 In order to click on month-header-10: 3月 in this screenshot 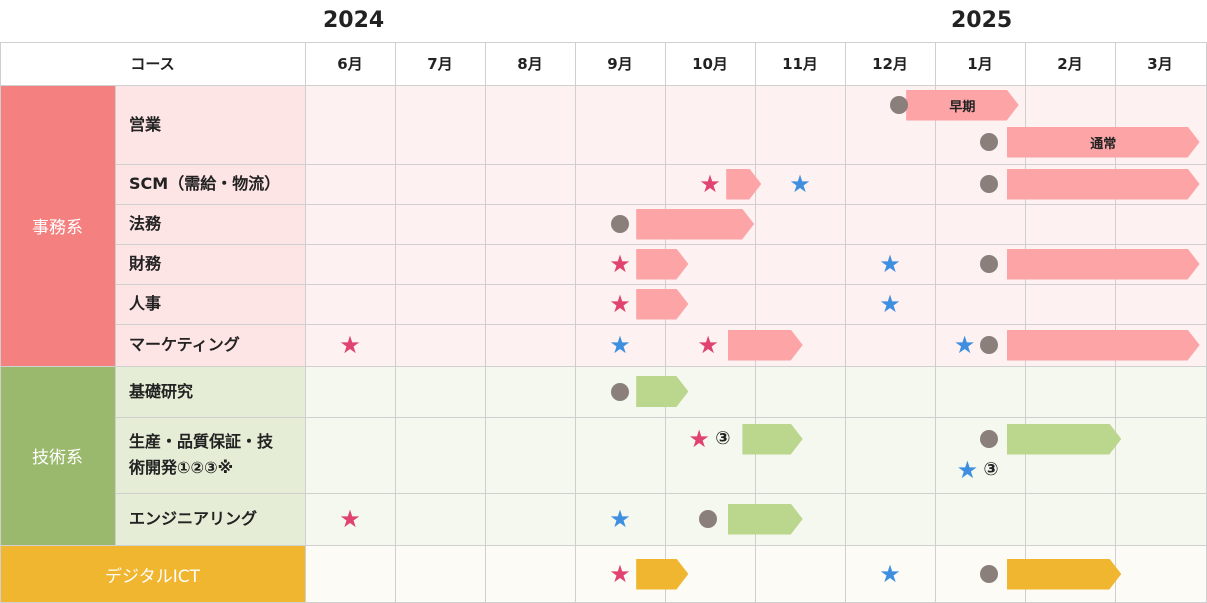, I will do `click(1160, 63)`.